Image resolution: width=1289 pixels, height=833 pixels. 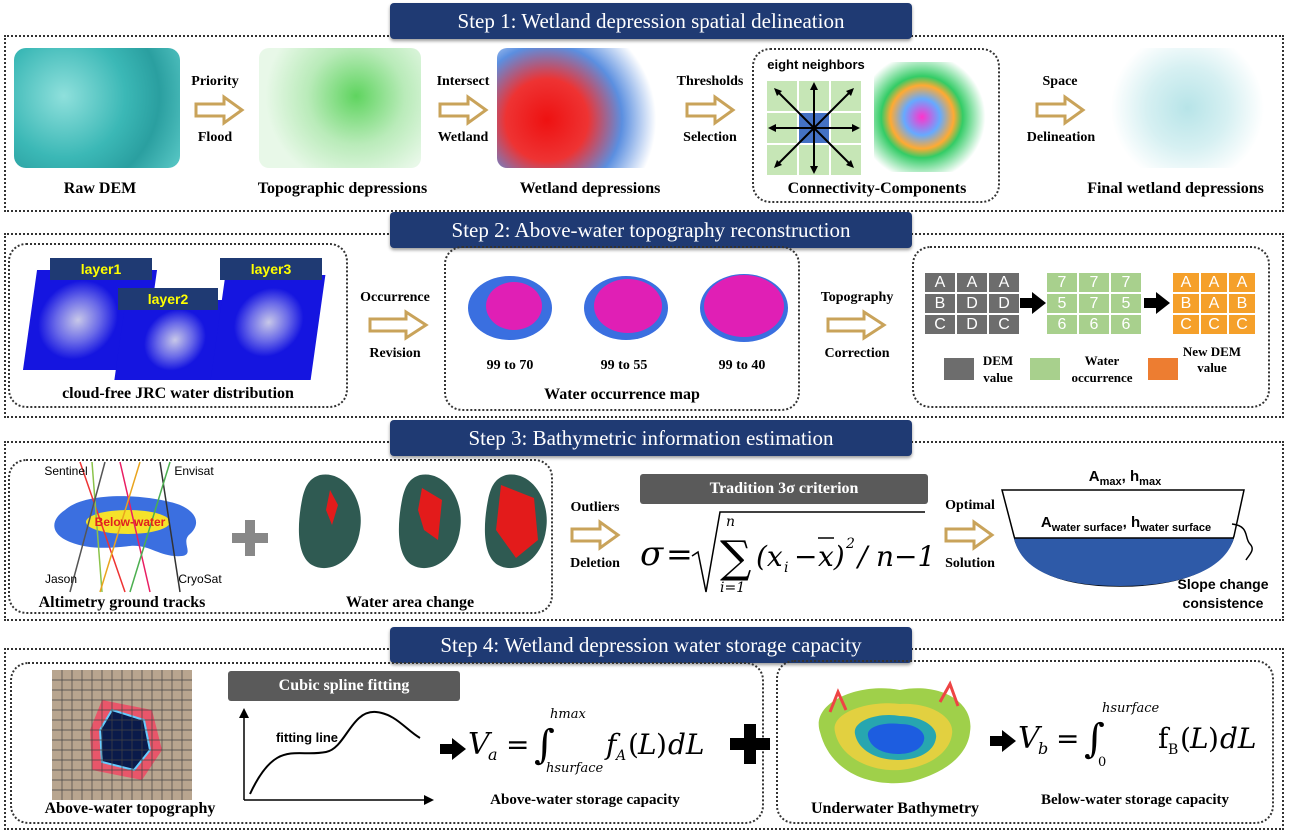 I want to click on wetland-depressions-image, so click(x=580, y=108).